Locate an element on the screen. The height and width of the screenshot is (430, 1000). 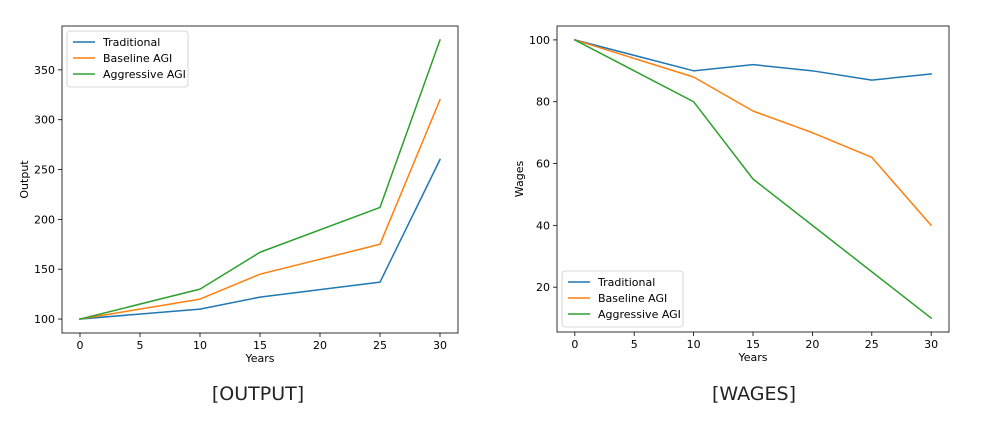
output-caption: [OUTPUT] is located at coordinates (258, 394).